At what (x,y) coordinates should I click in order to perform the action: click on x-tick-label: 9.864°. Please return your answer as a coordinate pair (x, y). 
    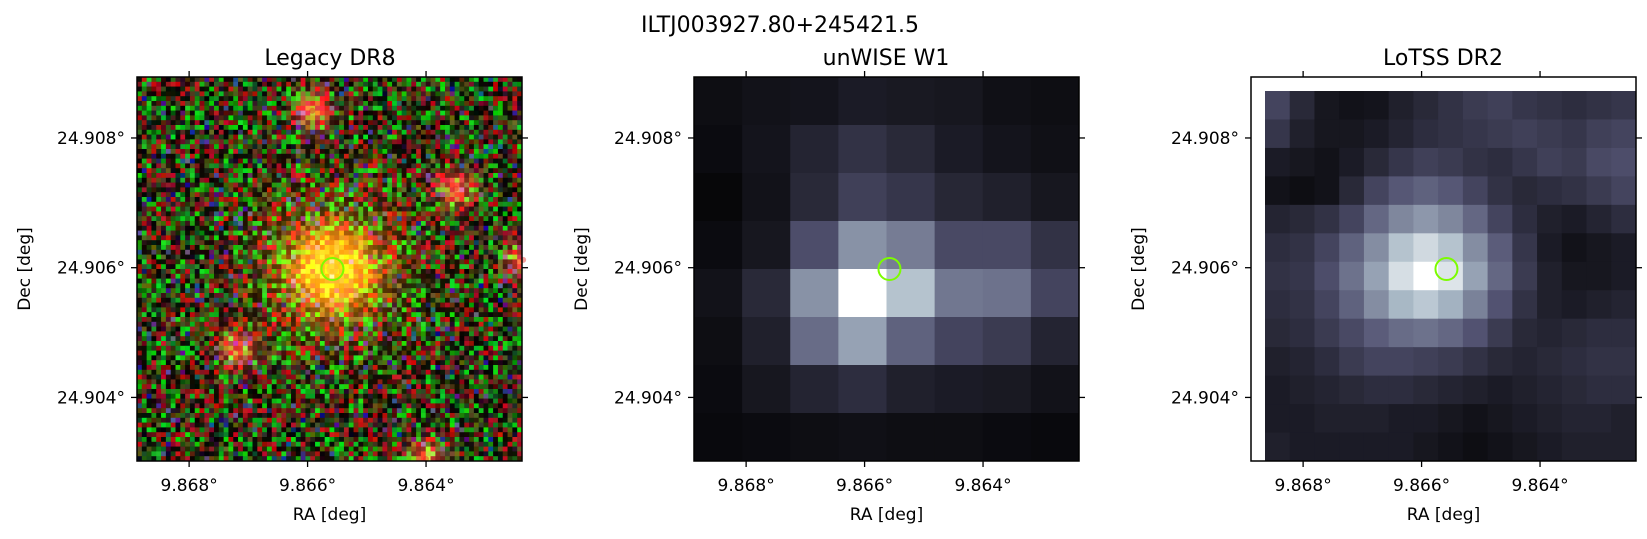
    Looking at the image, I should click on (425, 486).